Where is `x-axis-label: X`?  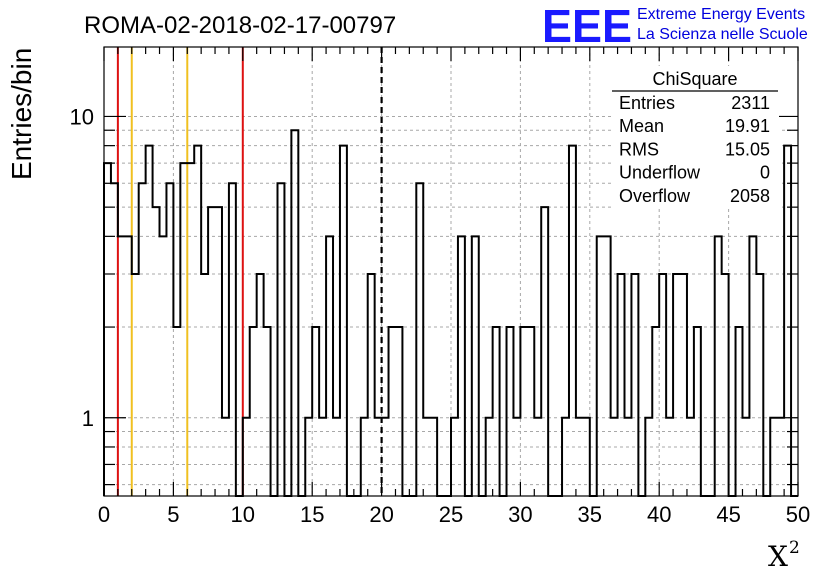 x-axis-label: X is located at coordinates (778, 556).